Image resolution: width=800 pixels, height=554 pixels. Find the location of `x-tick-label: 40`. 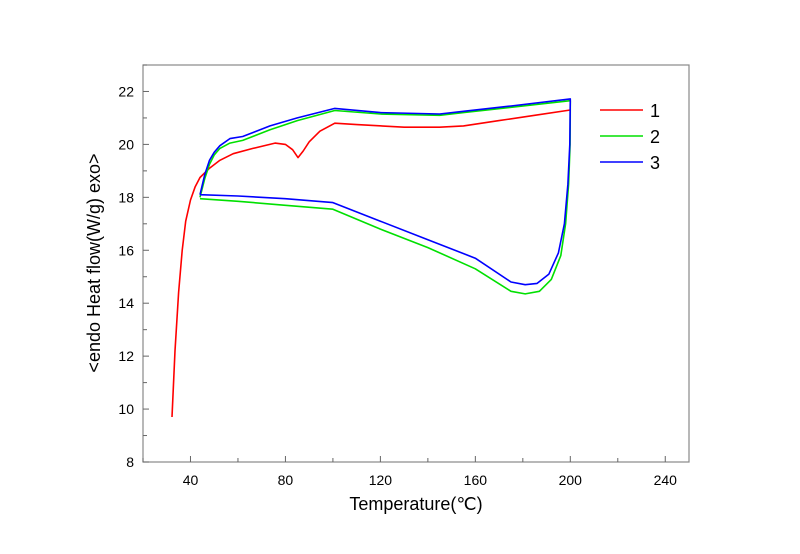

x-tick-label: 40 is located at coordinates (191, 480).